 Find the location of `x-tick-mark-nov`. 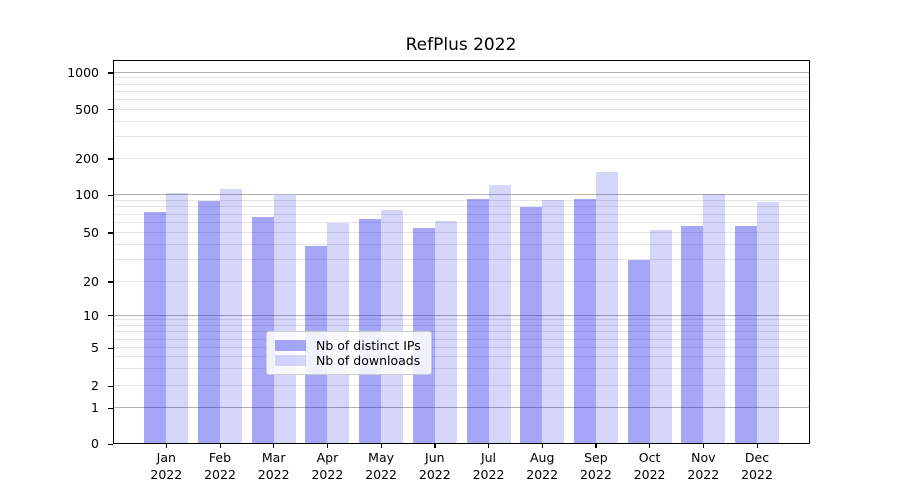

x-tick-mark-nov is located at coordinates (703, 446).